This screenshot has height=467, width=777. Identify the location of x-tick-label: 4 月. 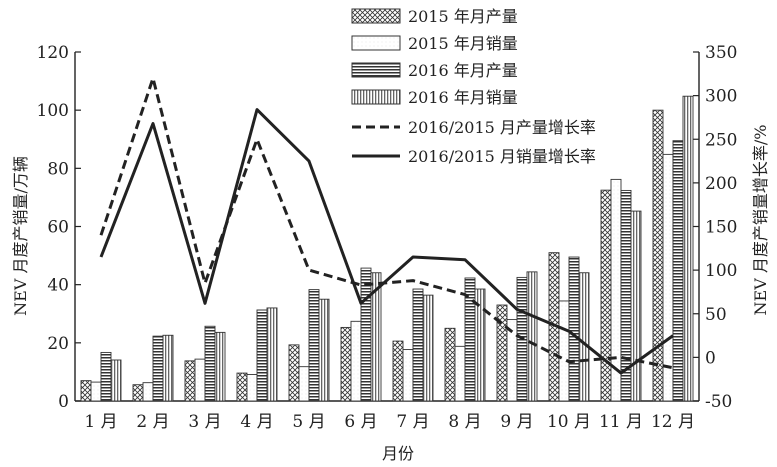
(256, 422).